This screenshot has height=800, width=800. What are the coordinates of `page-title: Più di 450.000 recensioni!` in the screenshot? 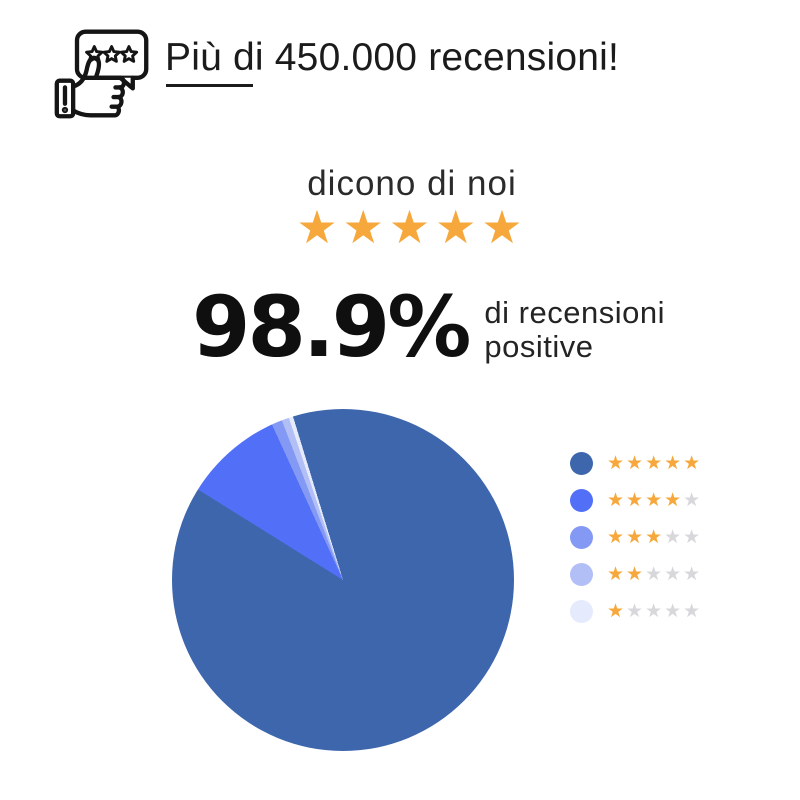 It's located at (392, 57).